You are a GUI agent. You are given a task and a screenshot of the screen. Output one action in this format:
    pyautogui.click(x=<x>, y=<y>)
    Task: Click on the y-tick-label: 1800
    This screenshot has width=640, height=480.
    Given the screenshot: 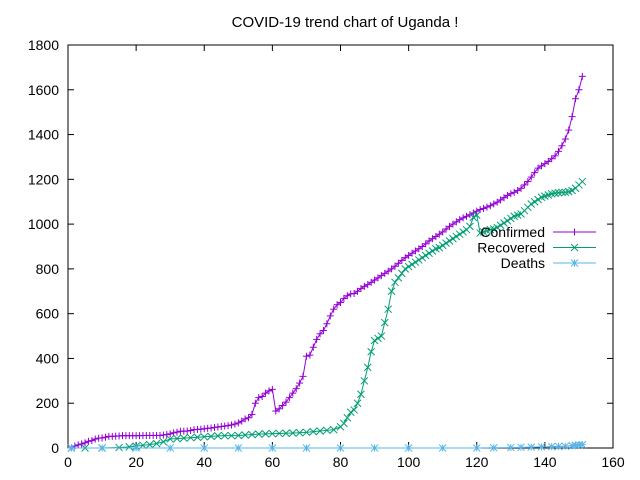 What is the action you would take?
    pyautogui.click(x=43, y=45)
    